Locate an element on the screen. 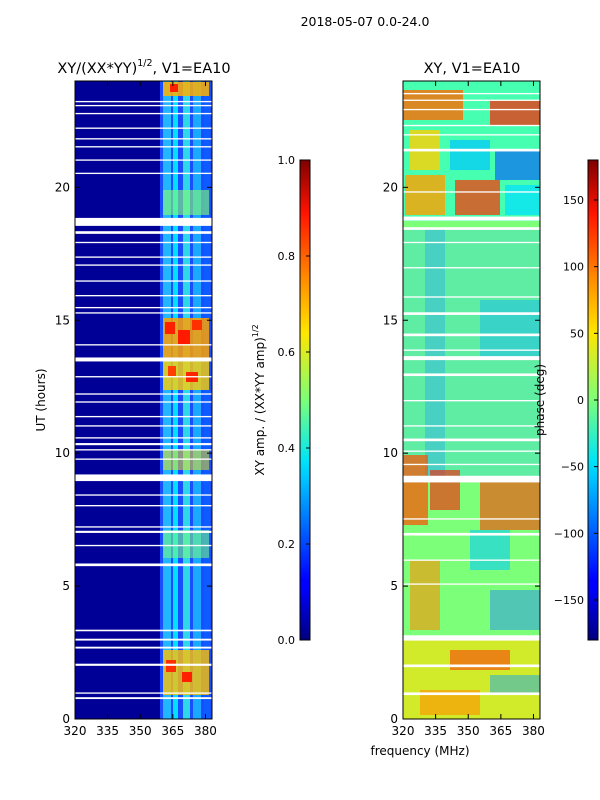 The width and height of the screenshot is (600, 800). amplitude-title-main: XY/(XX*YY) is located at coordinates (97, 69).